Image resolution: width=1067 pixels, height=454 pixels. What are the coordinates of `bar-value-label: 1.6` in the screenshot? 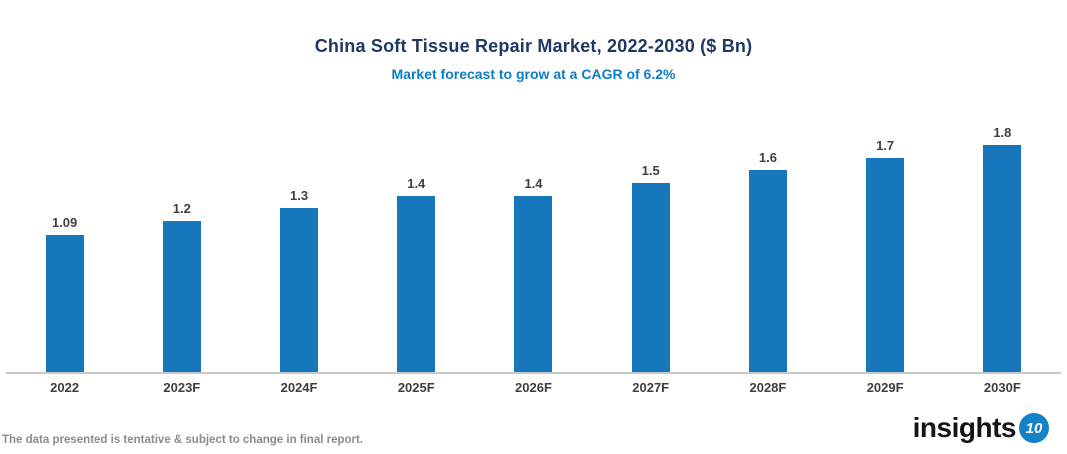 It's located at (767, 157).